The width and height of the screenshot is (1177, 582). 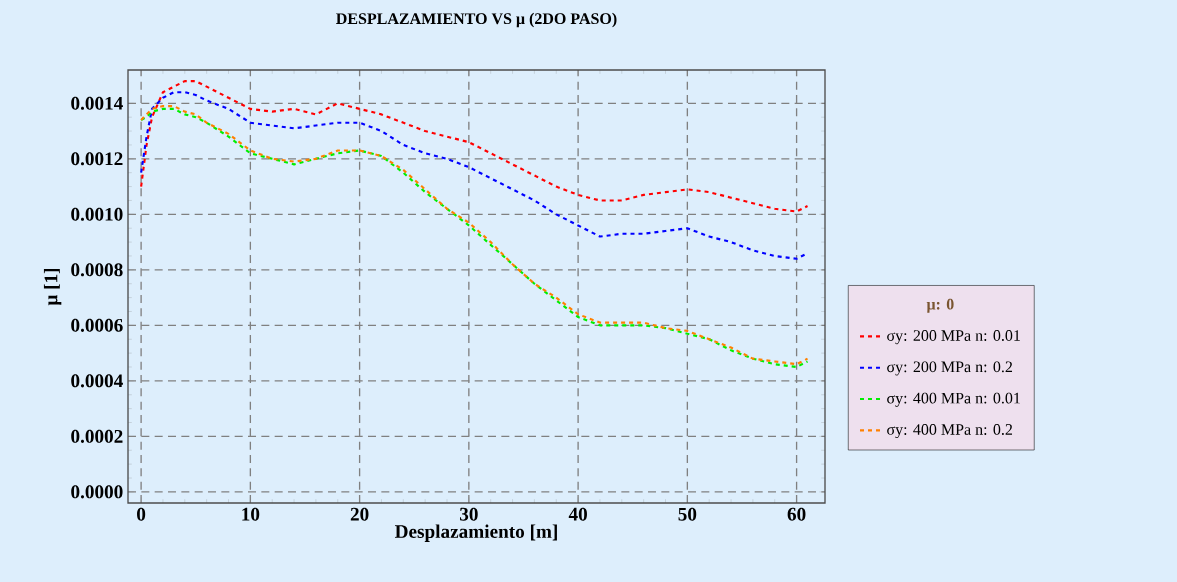 What do you see at coordinates (97, 214) in the screenshot?
I see `y-tick-label: 0.0010` at bounding box center [97, 214].